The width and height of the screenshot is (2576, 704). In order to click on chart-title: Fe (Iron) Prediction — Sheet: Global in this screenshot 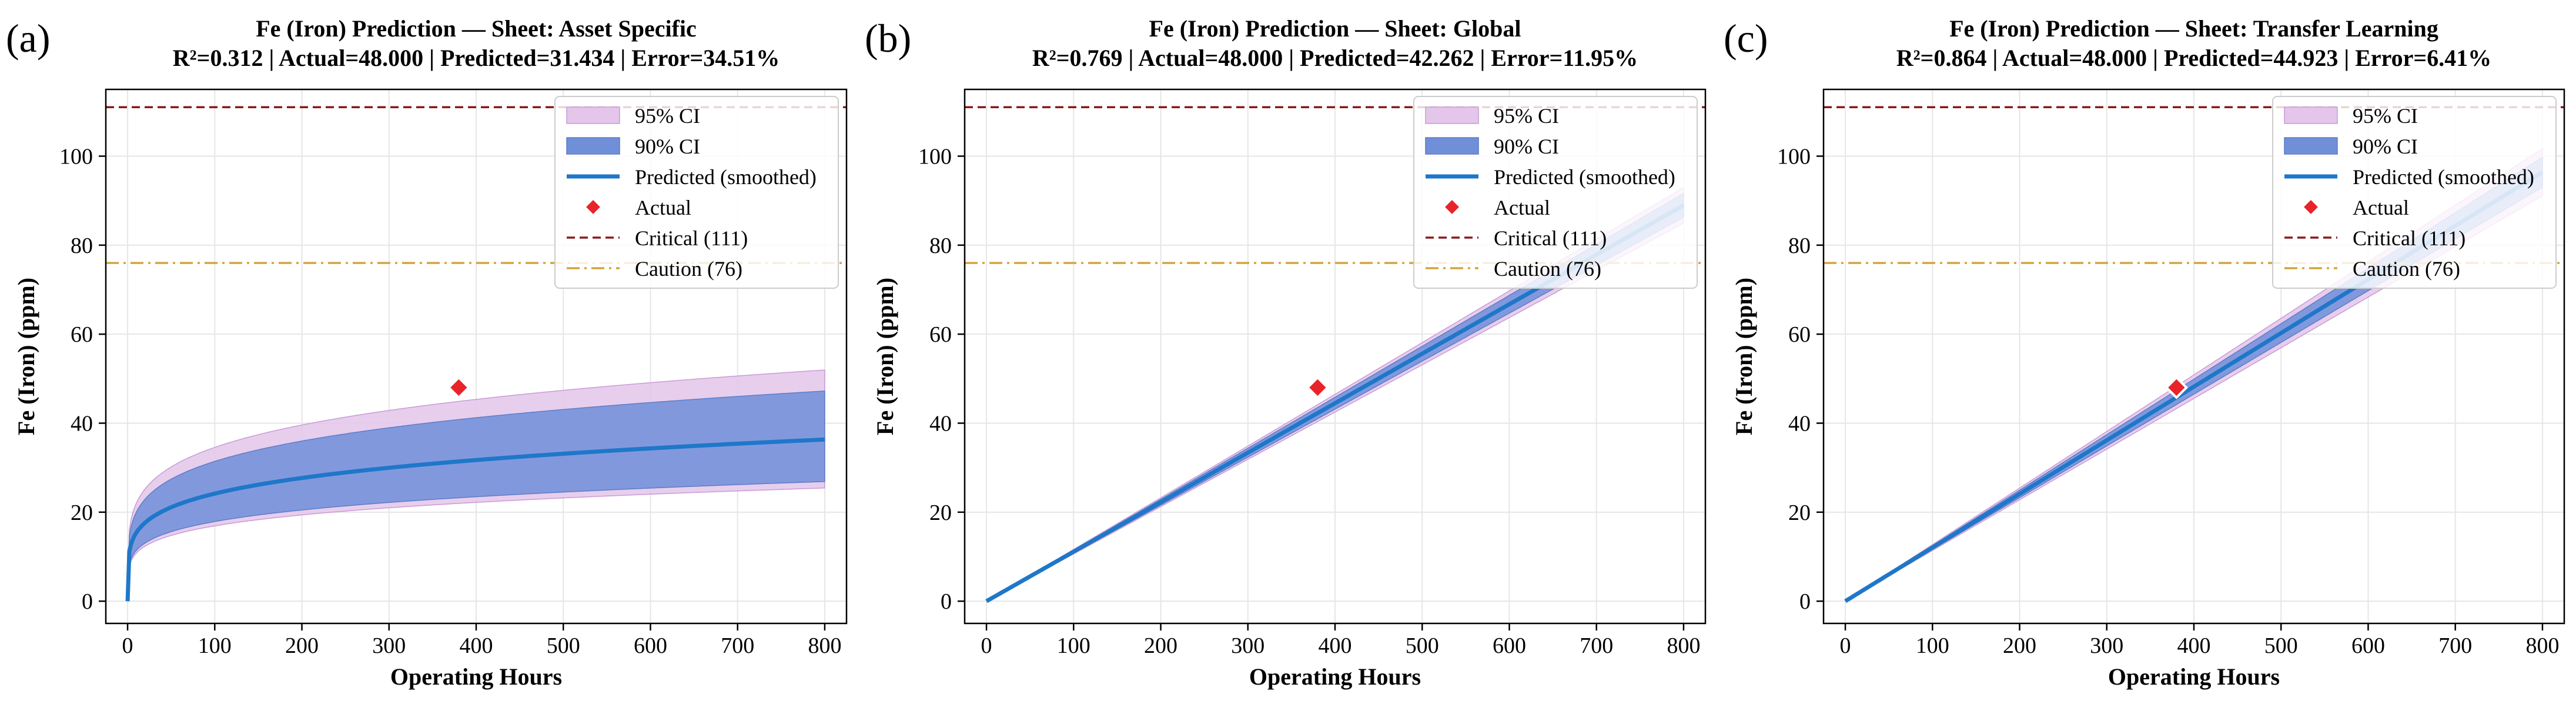, I will do `click(1335, 28)`.